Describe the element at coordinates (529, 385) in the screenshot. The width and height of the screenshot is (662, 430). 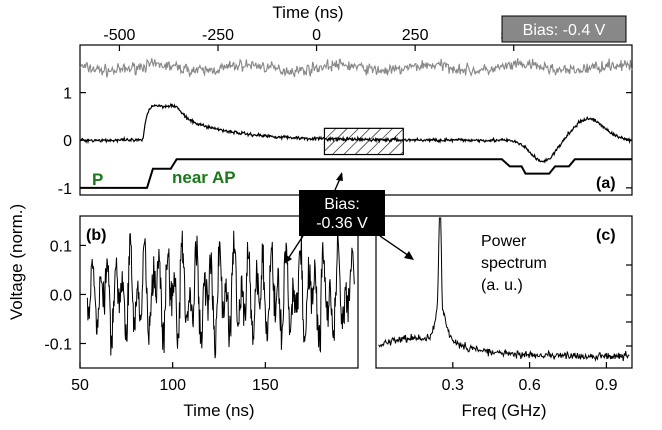
I see `panel-c-x-tick-label: 0.6` at that location.